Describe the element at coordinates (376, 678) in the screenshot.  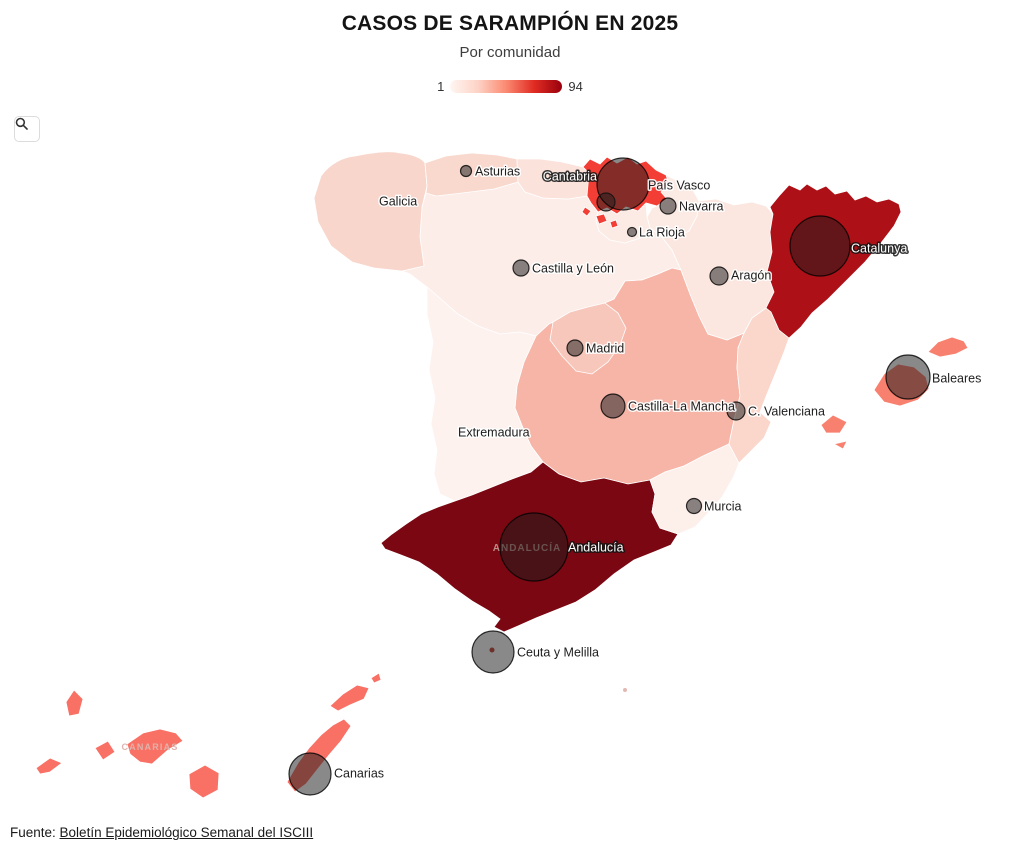
I see `island-la-graciosa` at that location.